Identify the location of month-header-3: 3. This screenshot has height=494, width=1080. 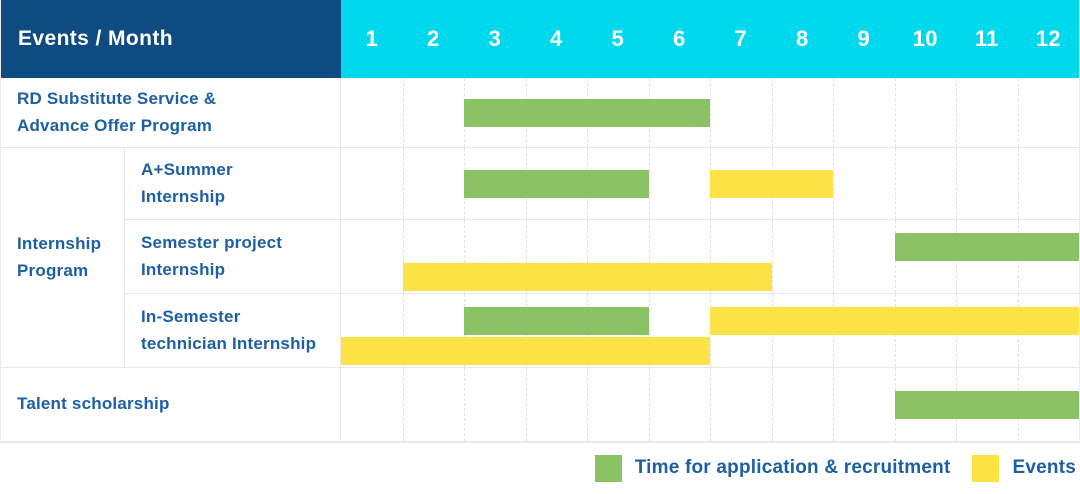
(495, 38).